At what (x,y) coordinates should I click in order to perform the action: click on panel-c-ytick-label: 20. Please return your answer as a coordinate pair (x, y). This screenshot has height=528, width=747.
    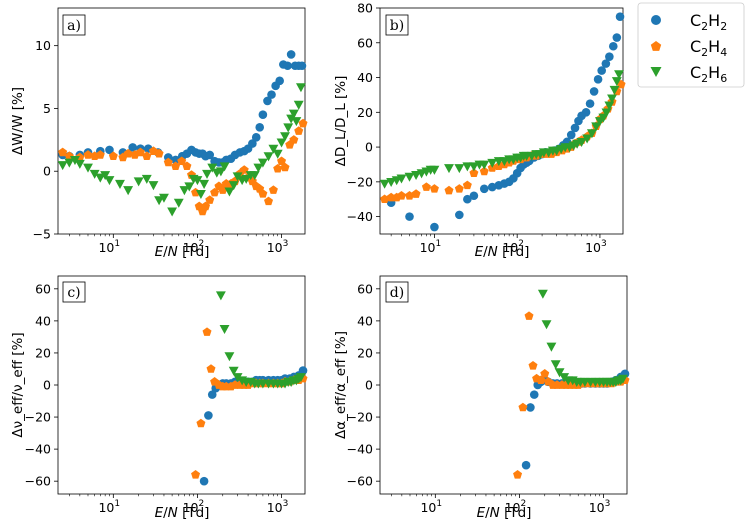
    Looking at the image, I should click on (43, 352).